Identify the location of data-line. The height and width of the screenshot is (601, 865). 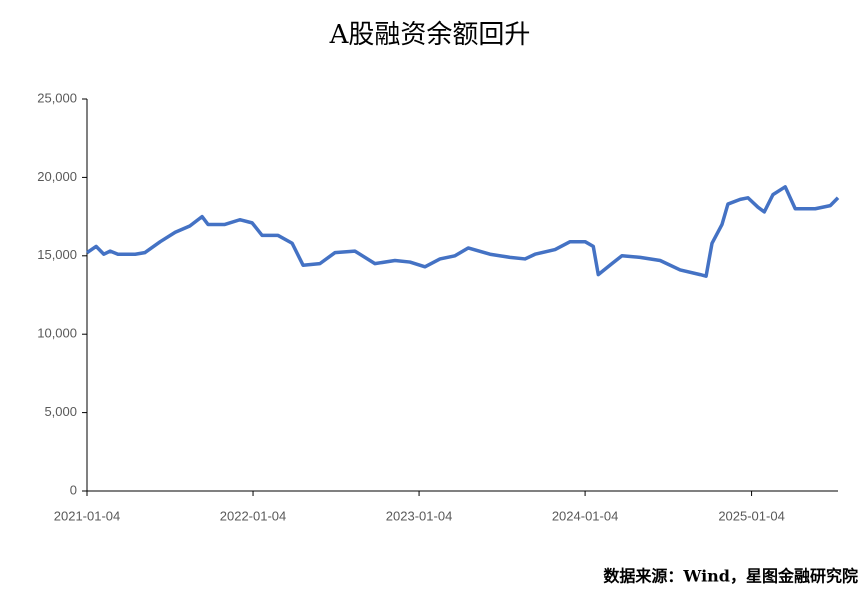
(463, 231).